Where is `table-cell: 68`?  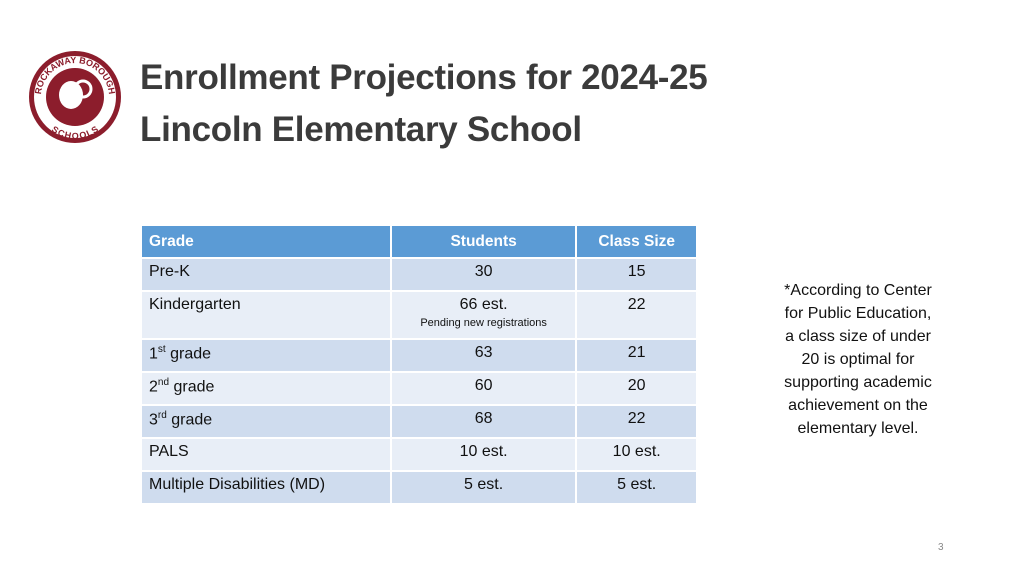 table-cell: 68 is located at coordinates (483, 421).